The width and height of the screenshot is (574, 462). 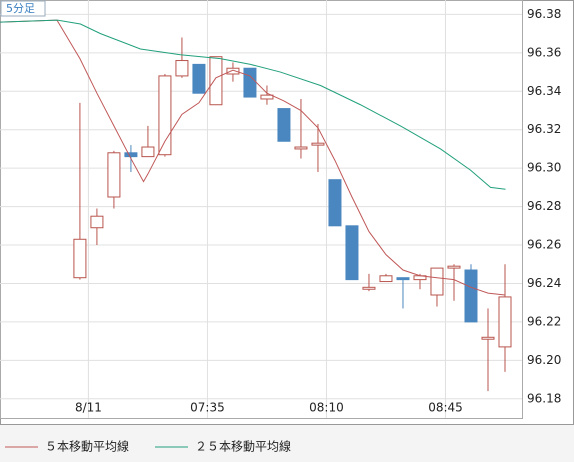 I want to click on y-tick-label: 96.18, so click(x=544, y=398).